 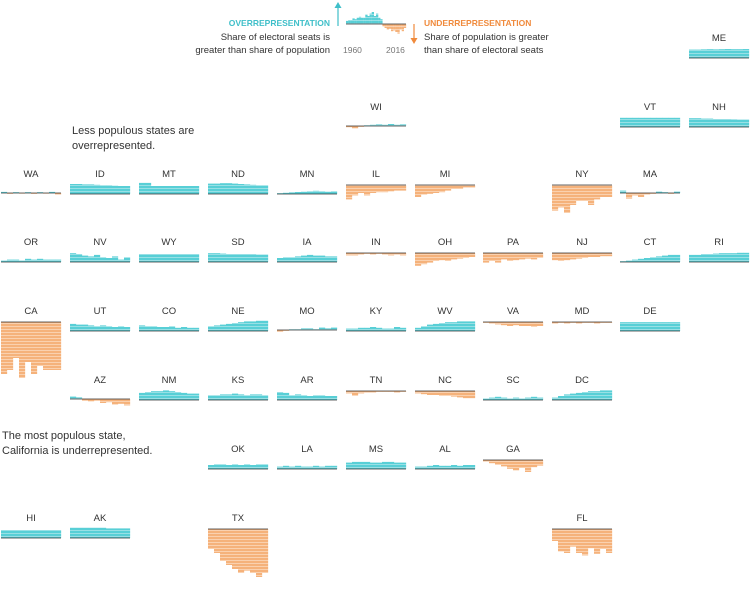 I want to click on state-tile-wy: WY, so click(x=169, y=250).